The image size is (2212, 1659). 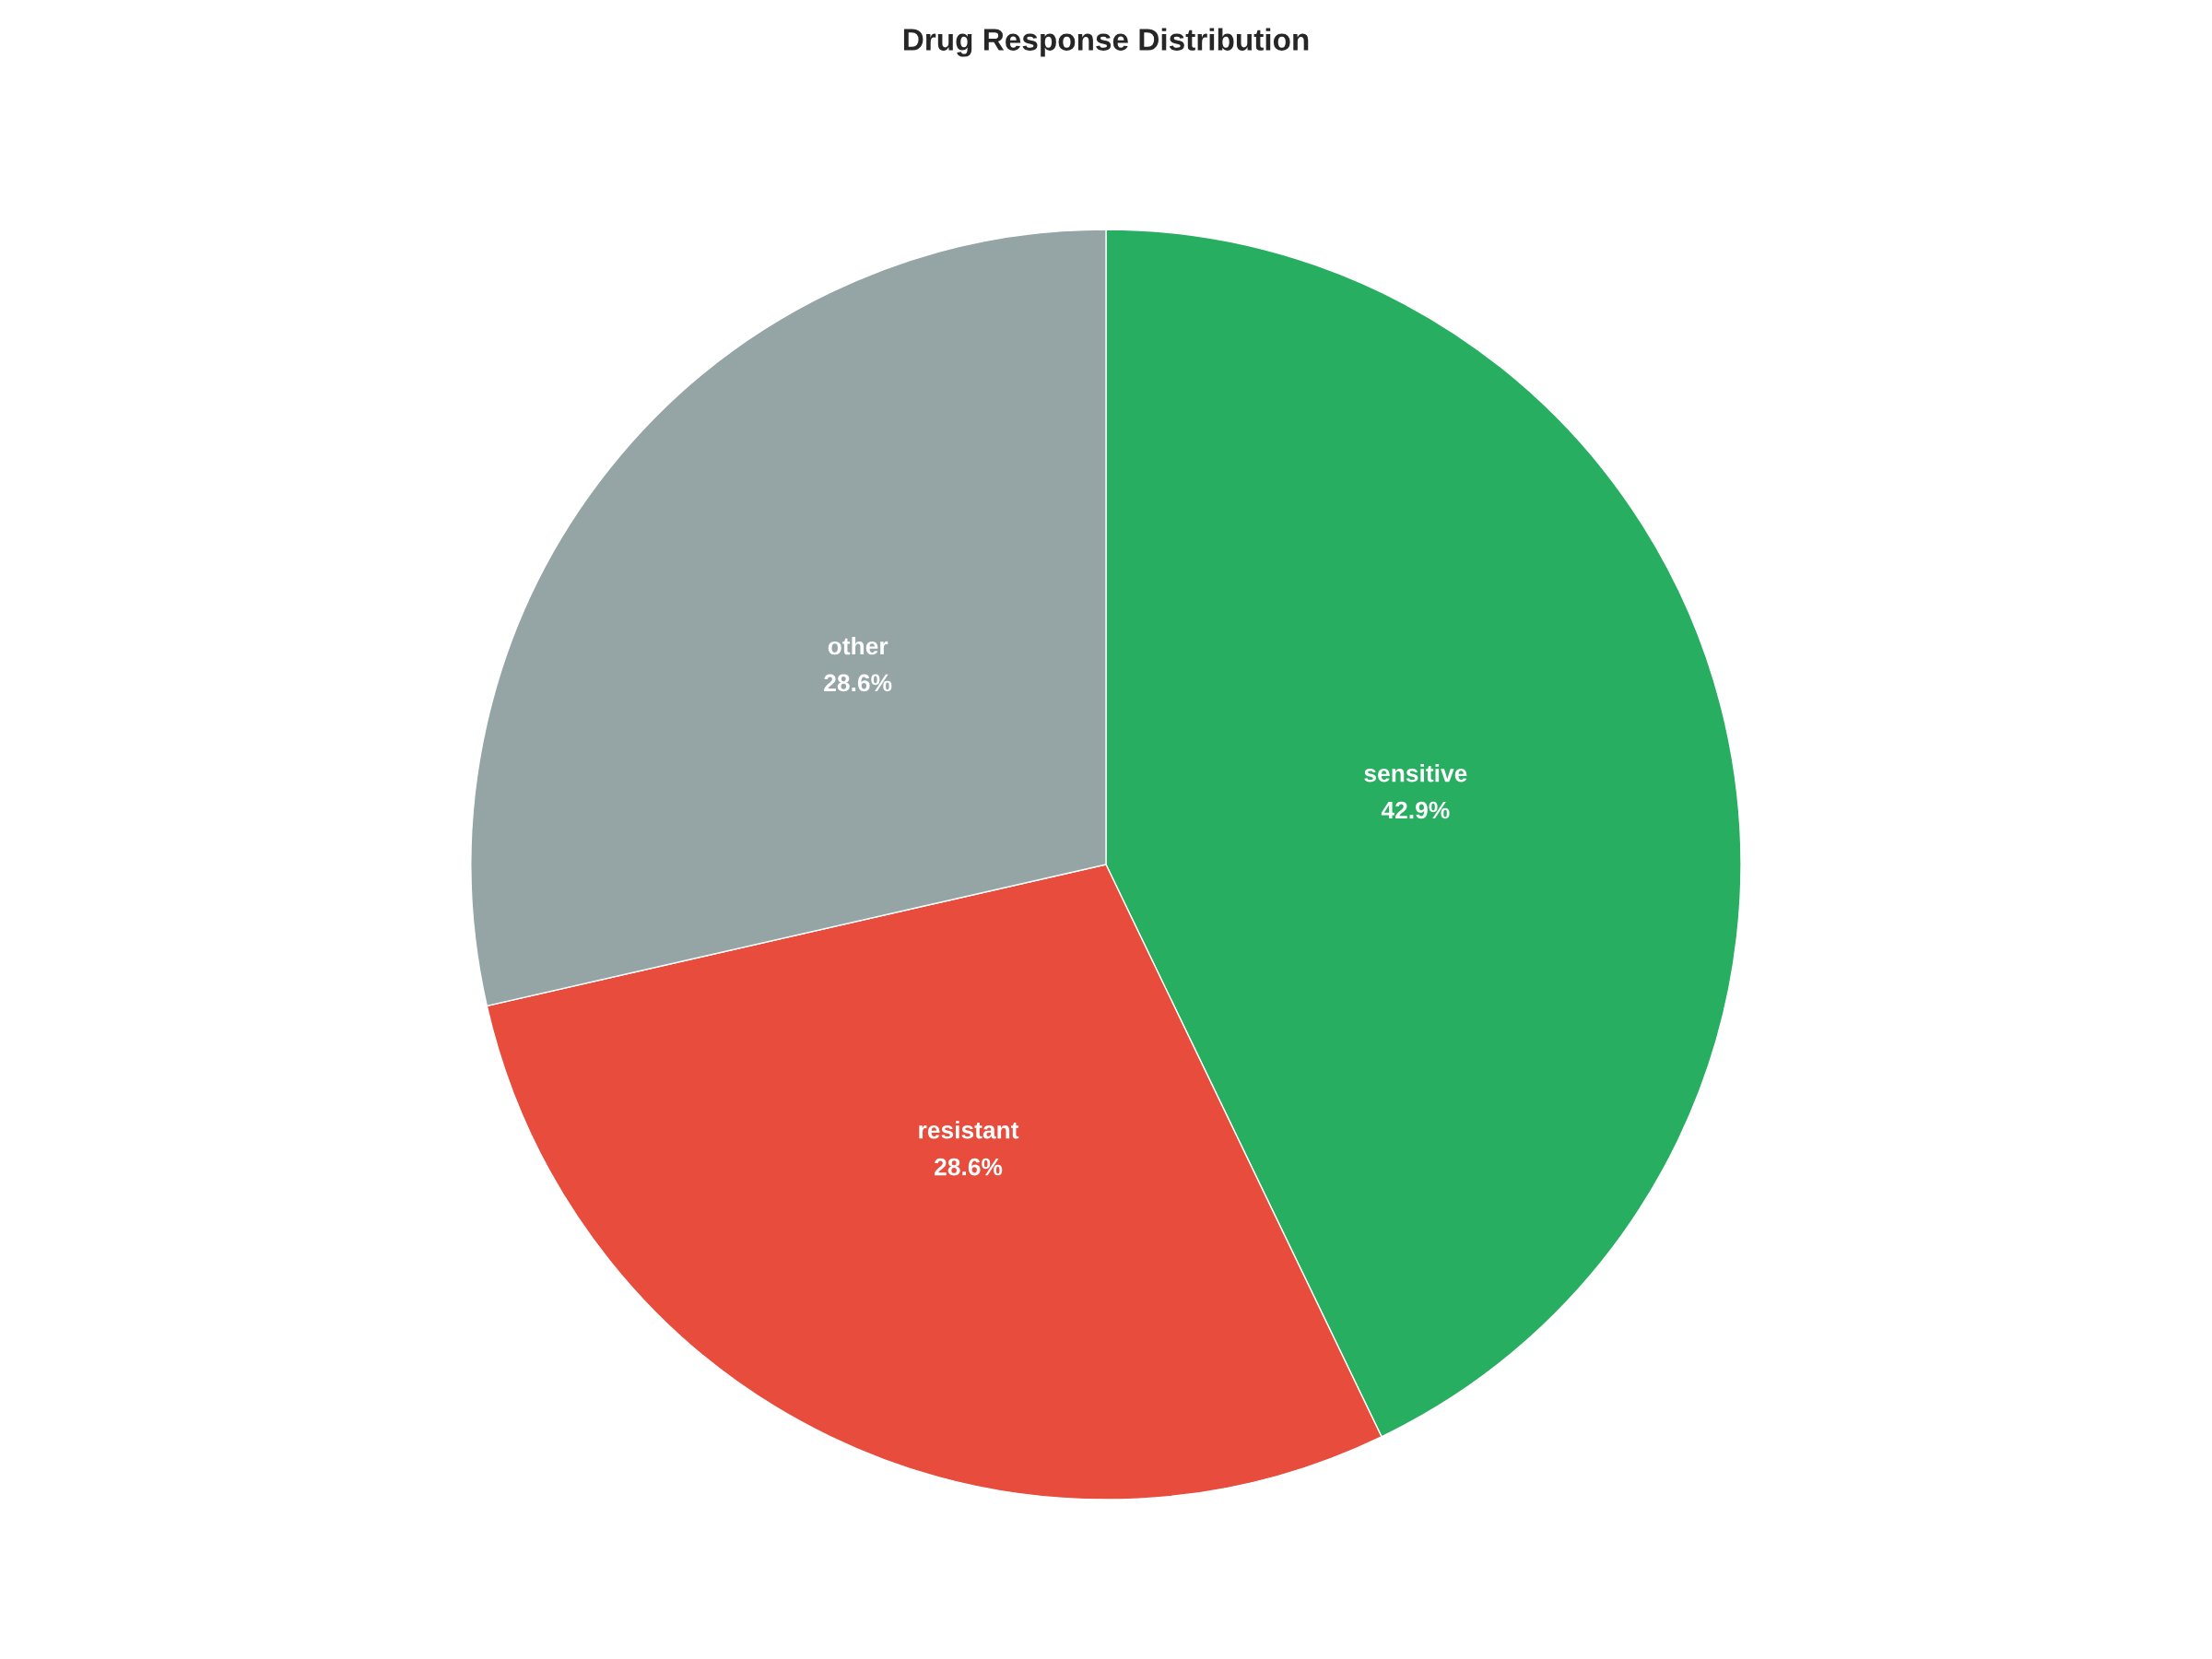 What do you see at coordinates (858, 645) in the screenshot?
I see `slice-label: other` at bounding box center [858, 645].